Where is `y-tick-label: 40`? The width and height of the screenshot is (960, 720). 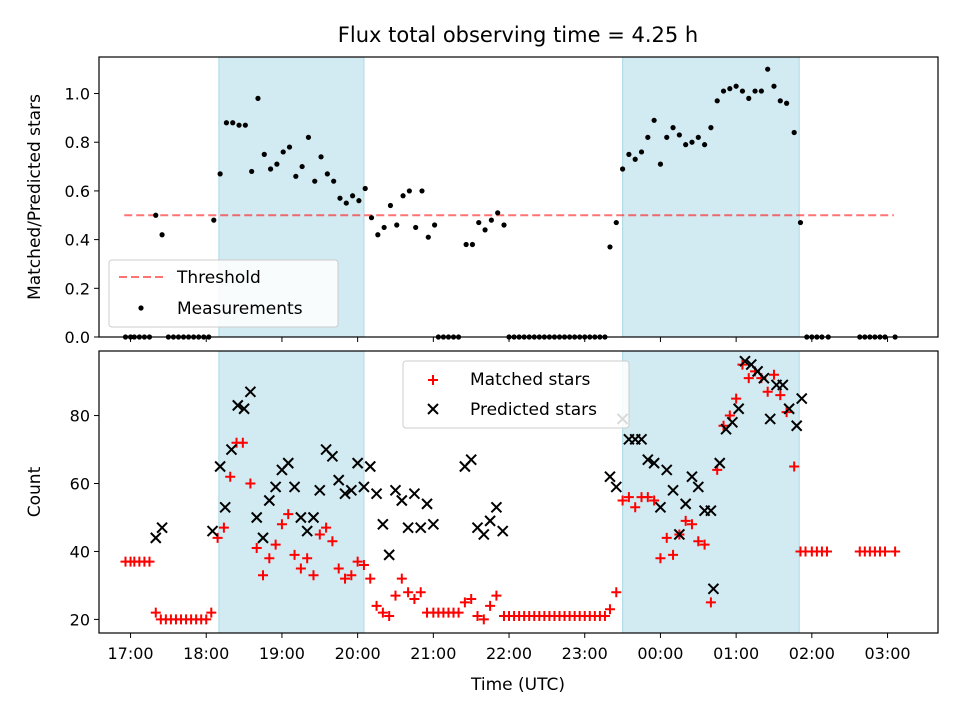 y-tick-label: 40 is located at coordinates (80, 551).